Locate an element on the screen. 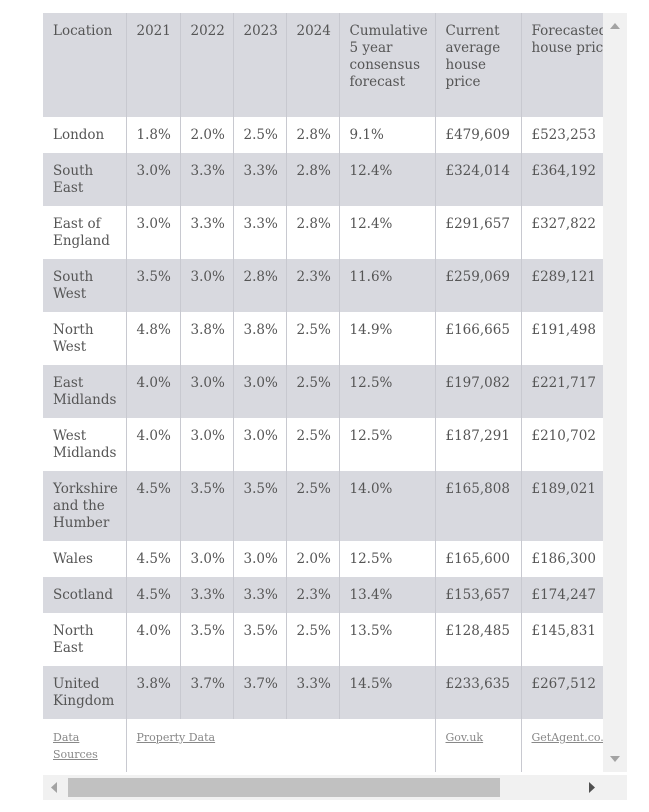  value-cell: £523,253 is located at coordinates (561, 135).